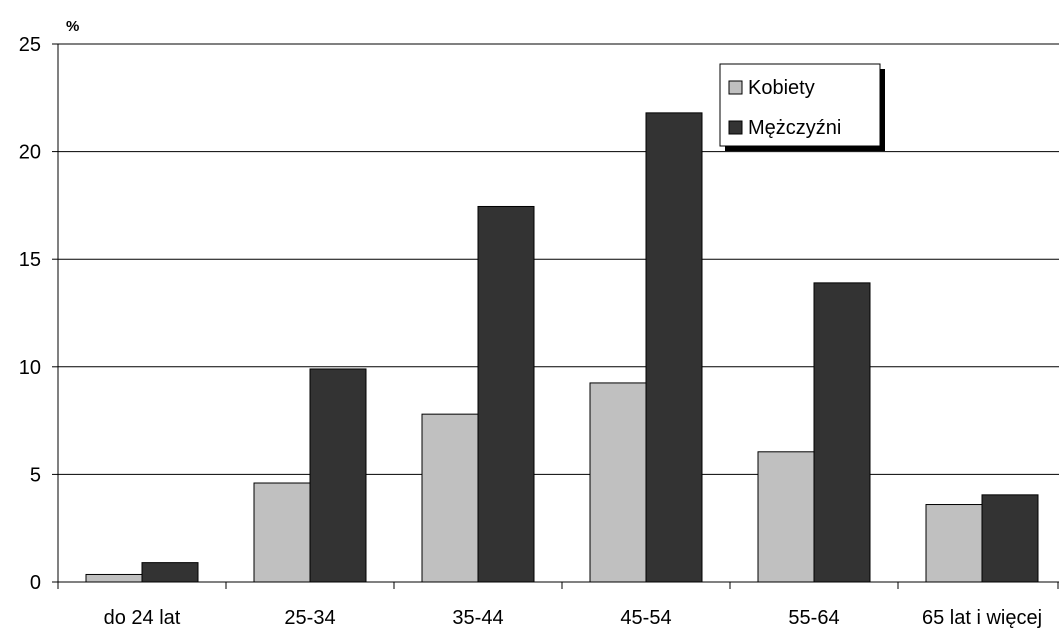 The height and width of the screenshot is (631, 1059). I want to click on legend-box, so click(800, 105).